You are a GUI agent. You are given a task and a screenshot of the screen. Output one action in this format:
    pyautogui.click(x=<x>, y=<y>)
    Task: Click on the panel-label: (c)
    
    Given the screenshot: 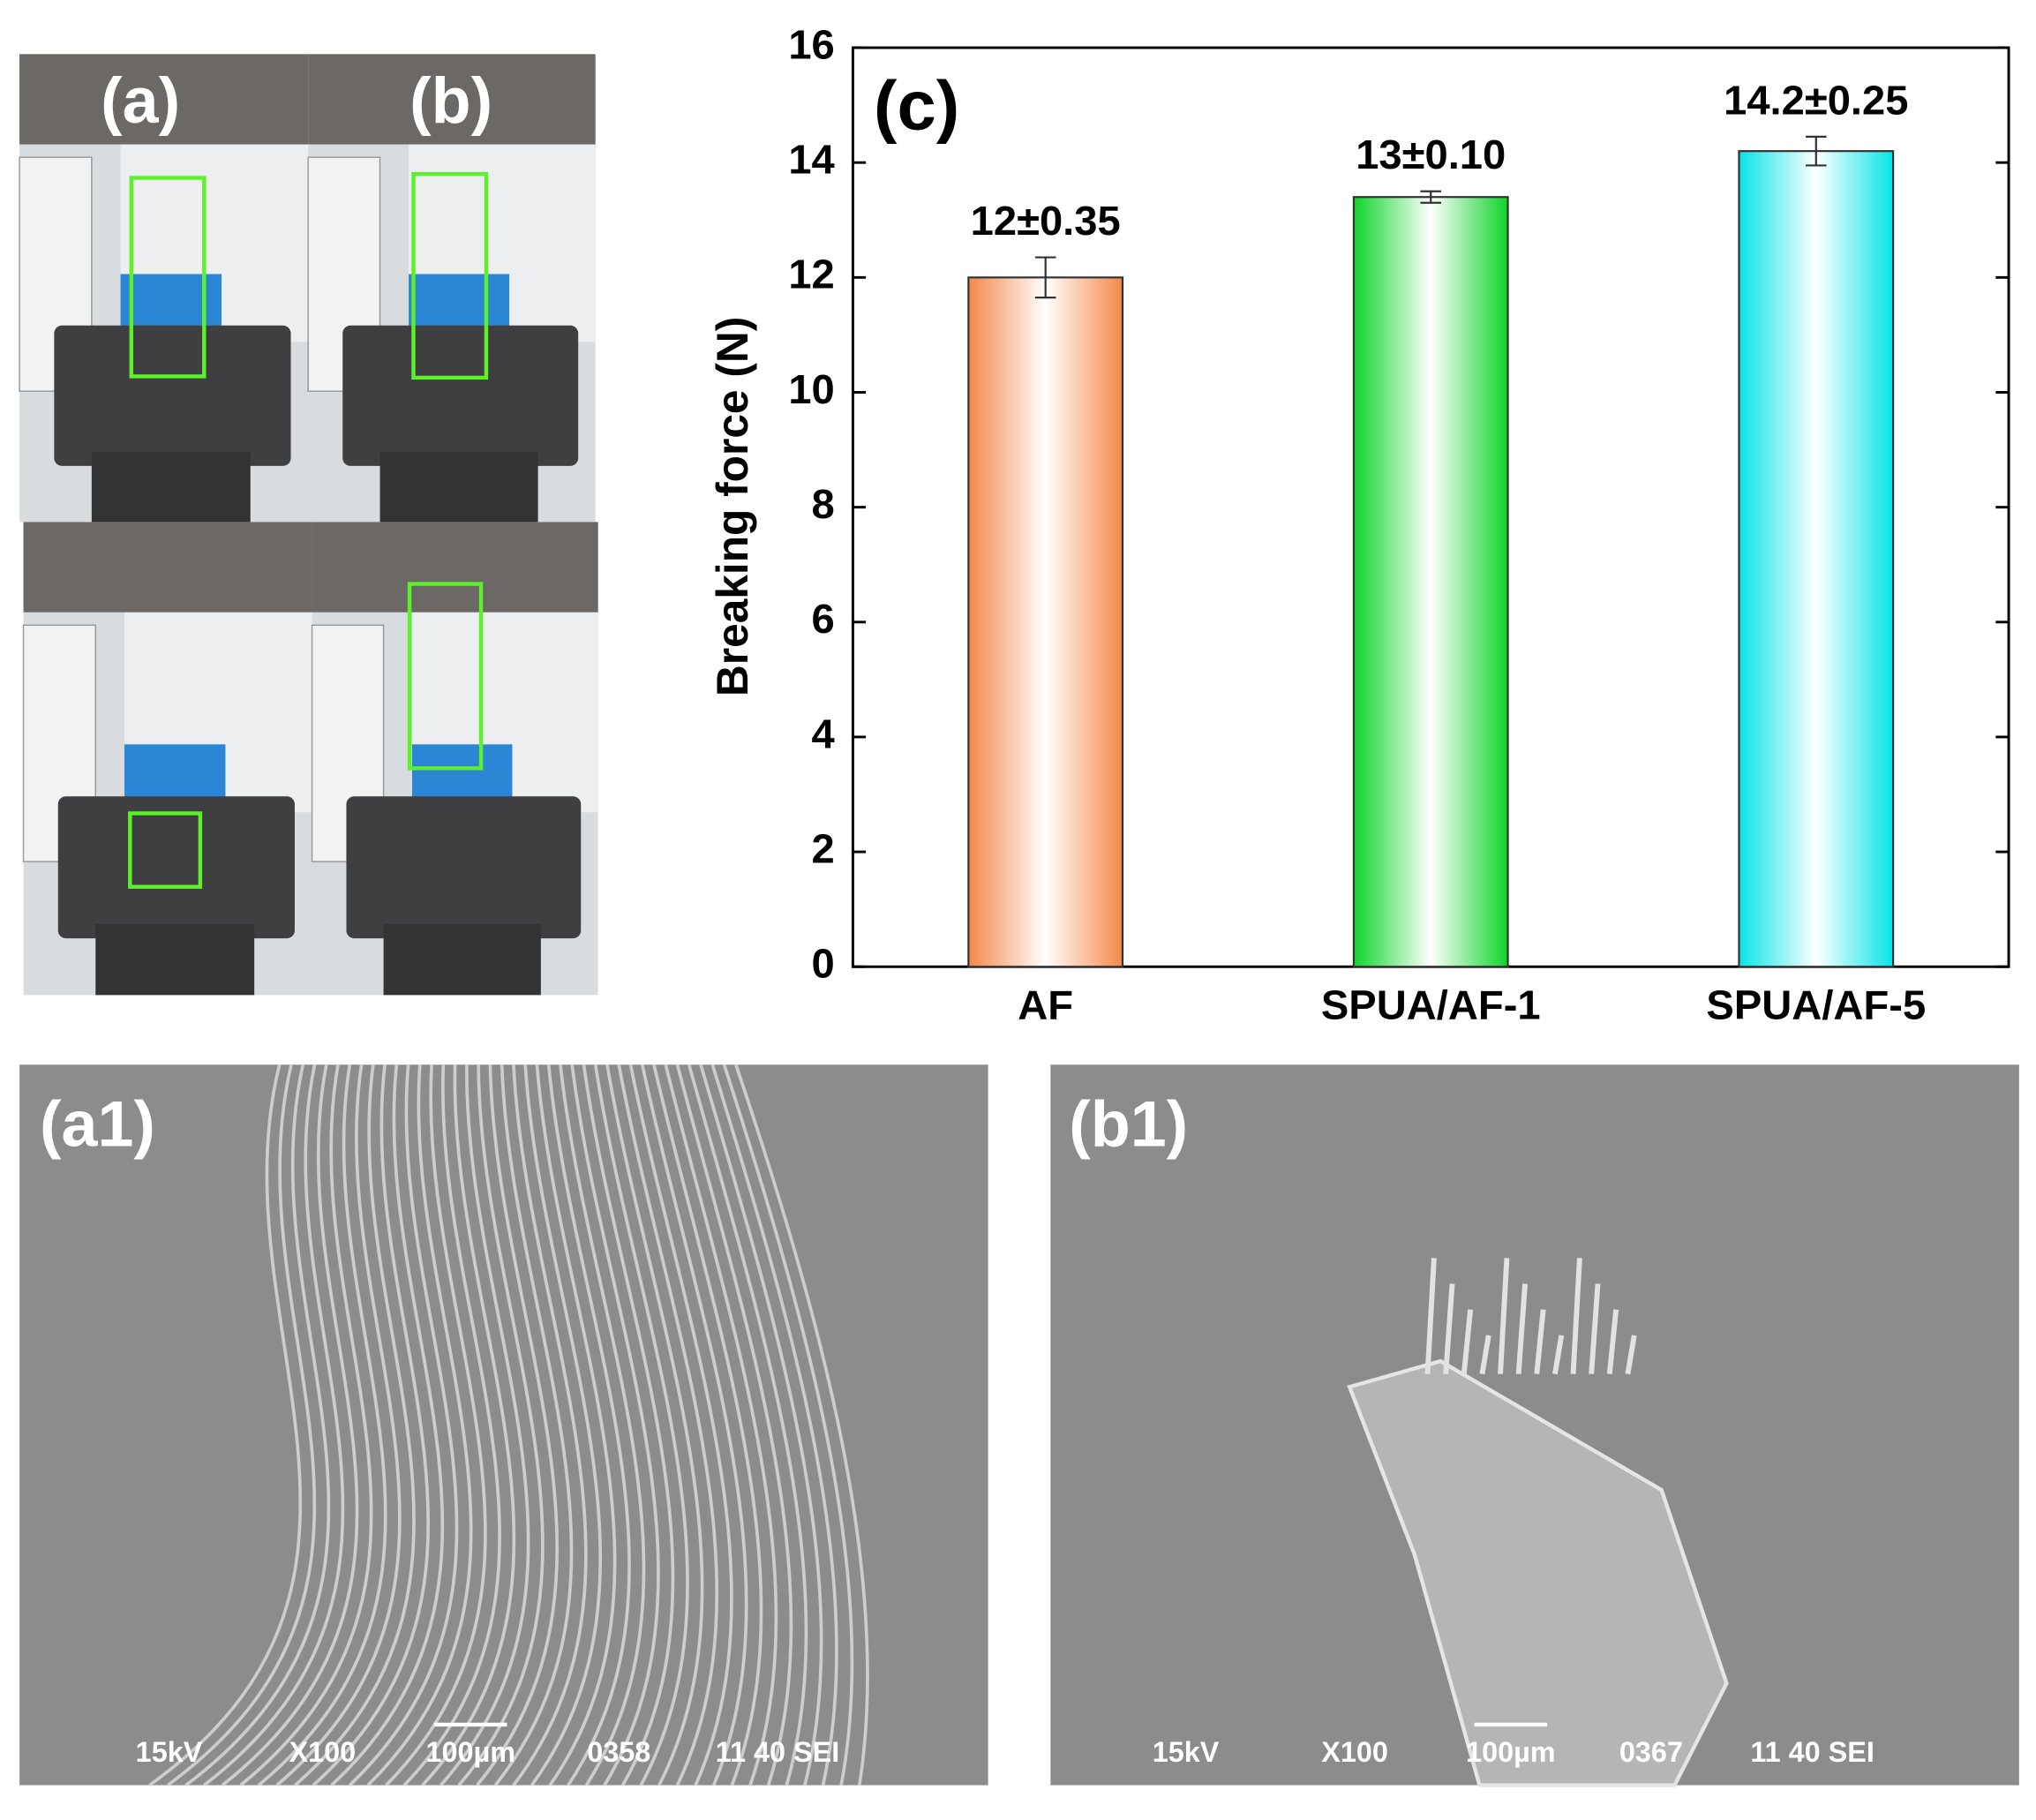 What is the action you would take?
    pyautogui.click(x=916, y=105)
    